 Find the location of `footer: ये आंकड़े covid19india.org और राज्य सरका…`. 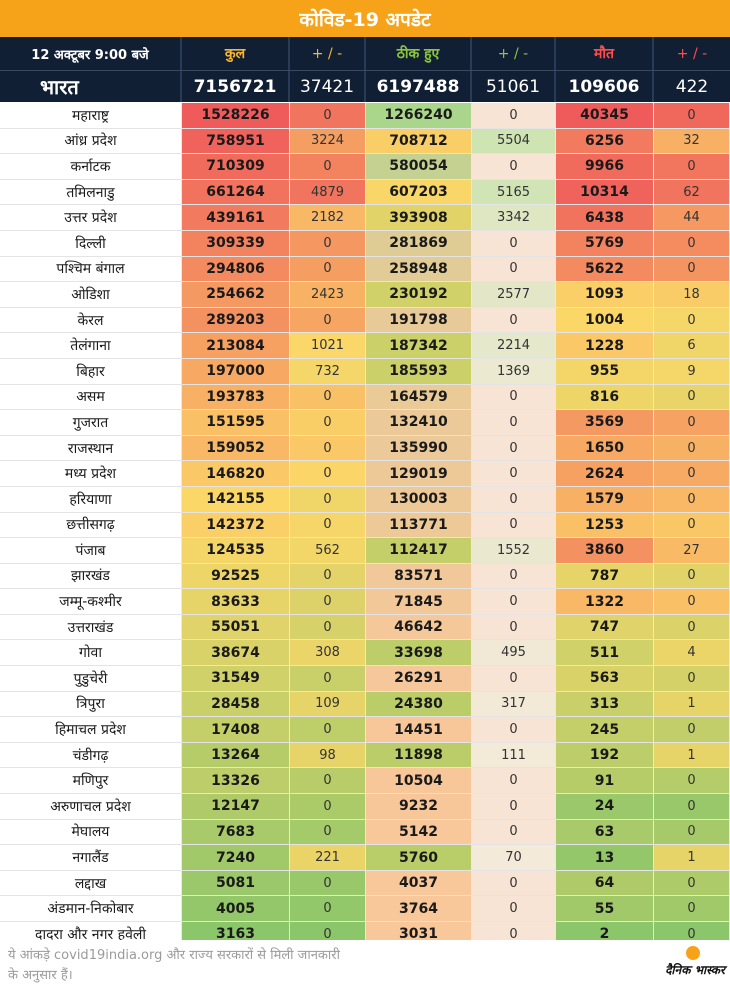

footer: ये आंकड़े covid19india.org और राज्य सरका… is located at coordinates (365, 972).